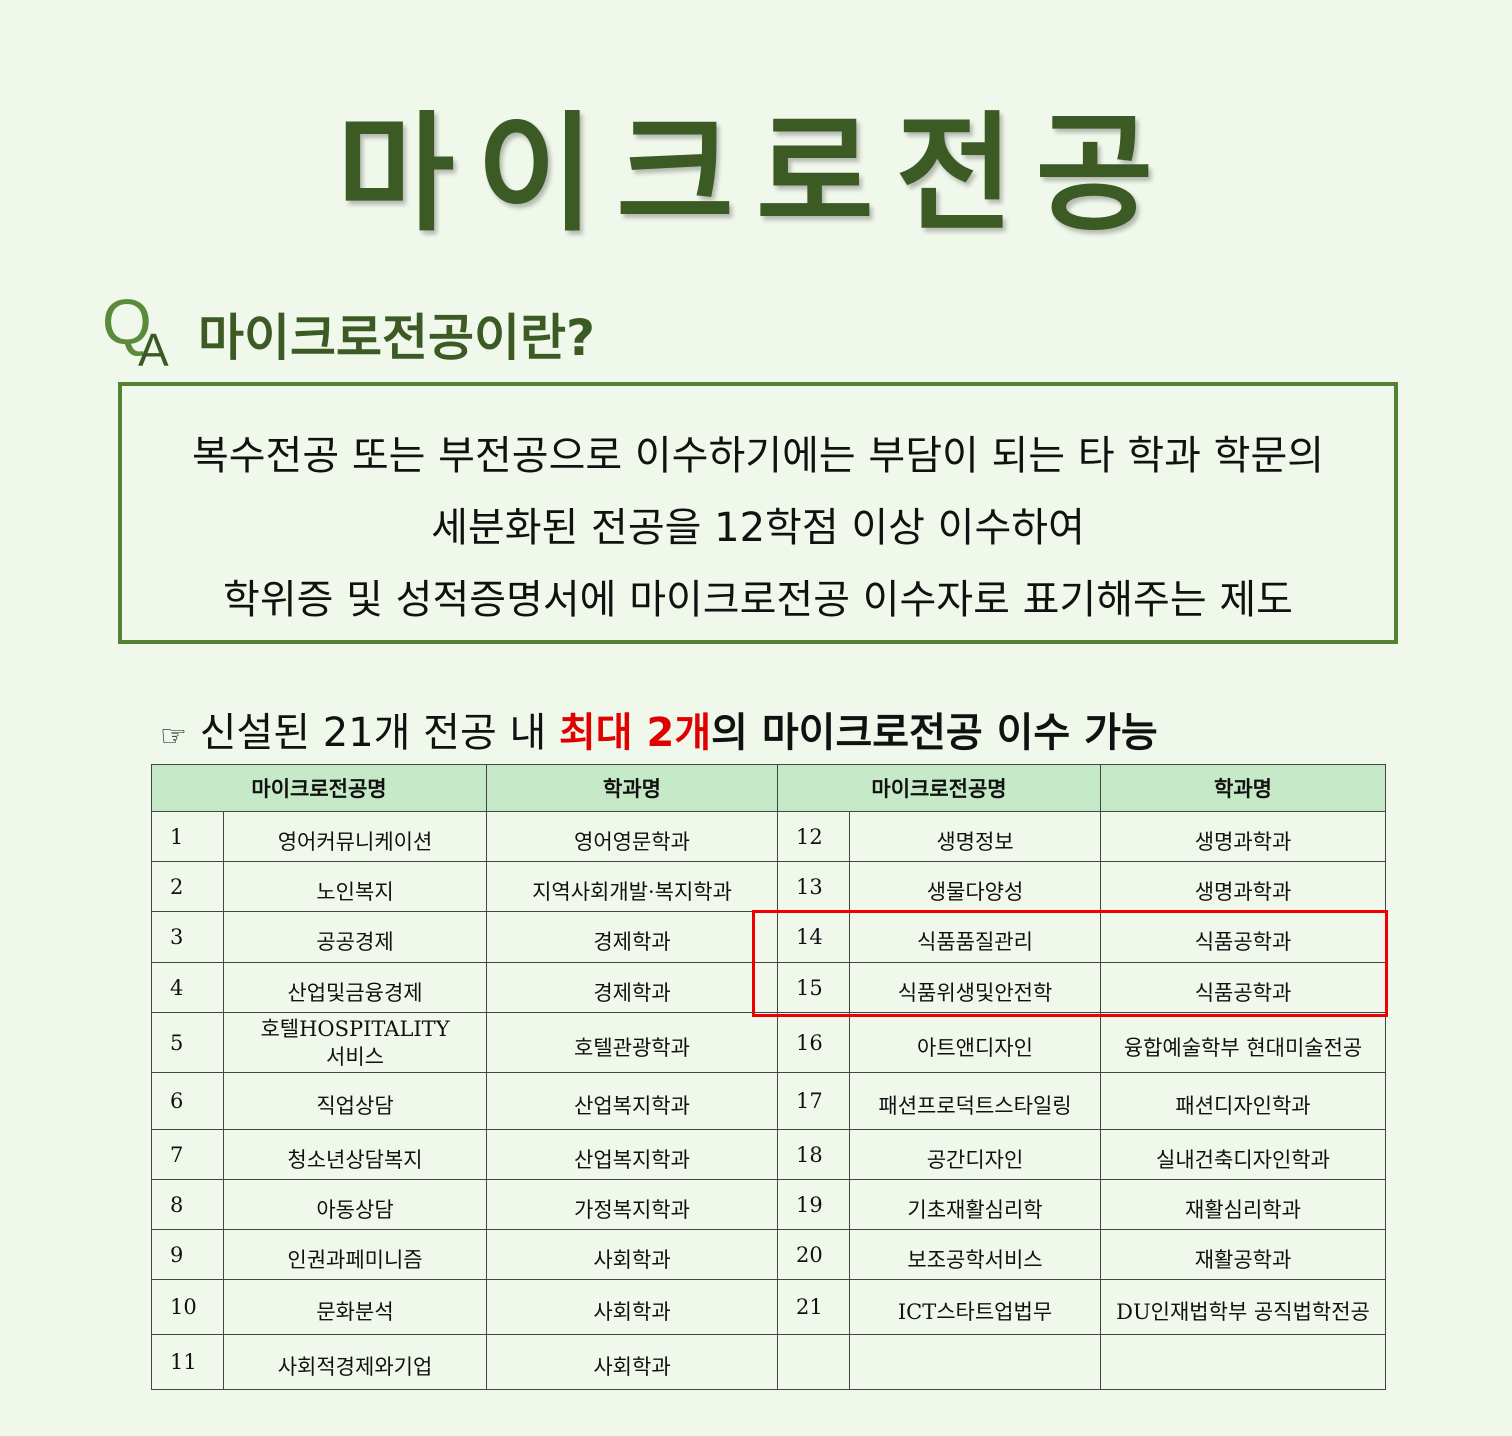 The image size is (1512, 1436). I want to click on cell-num: 2, so click(187, 886).